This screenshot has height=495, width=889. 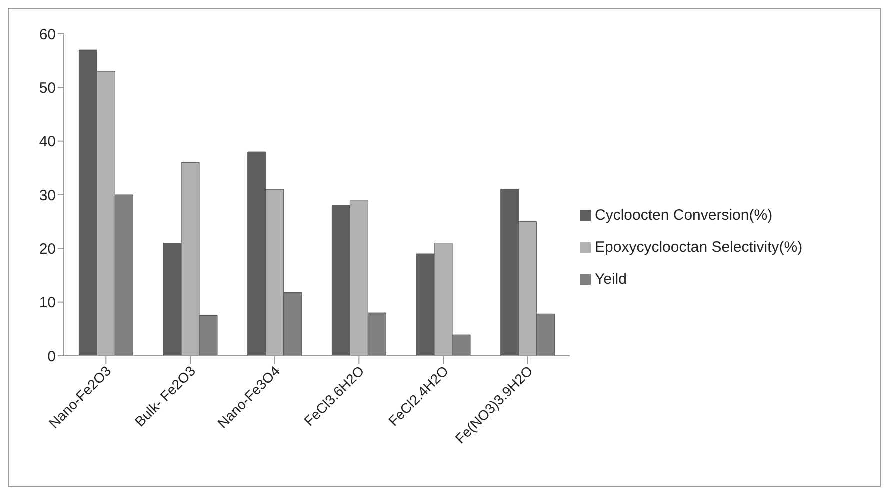 What do you see at coordinates (47, 303) in the screenshot?
I see `y-tick-label: 10` at bounding box center [47, 303].